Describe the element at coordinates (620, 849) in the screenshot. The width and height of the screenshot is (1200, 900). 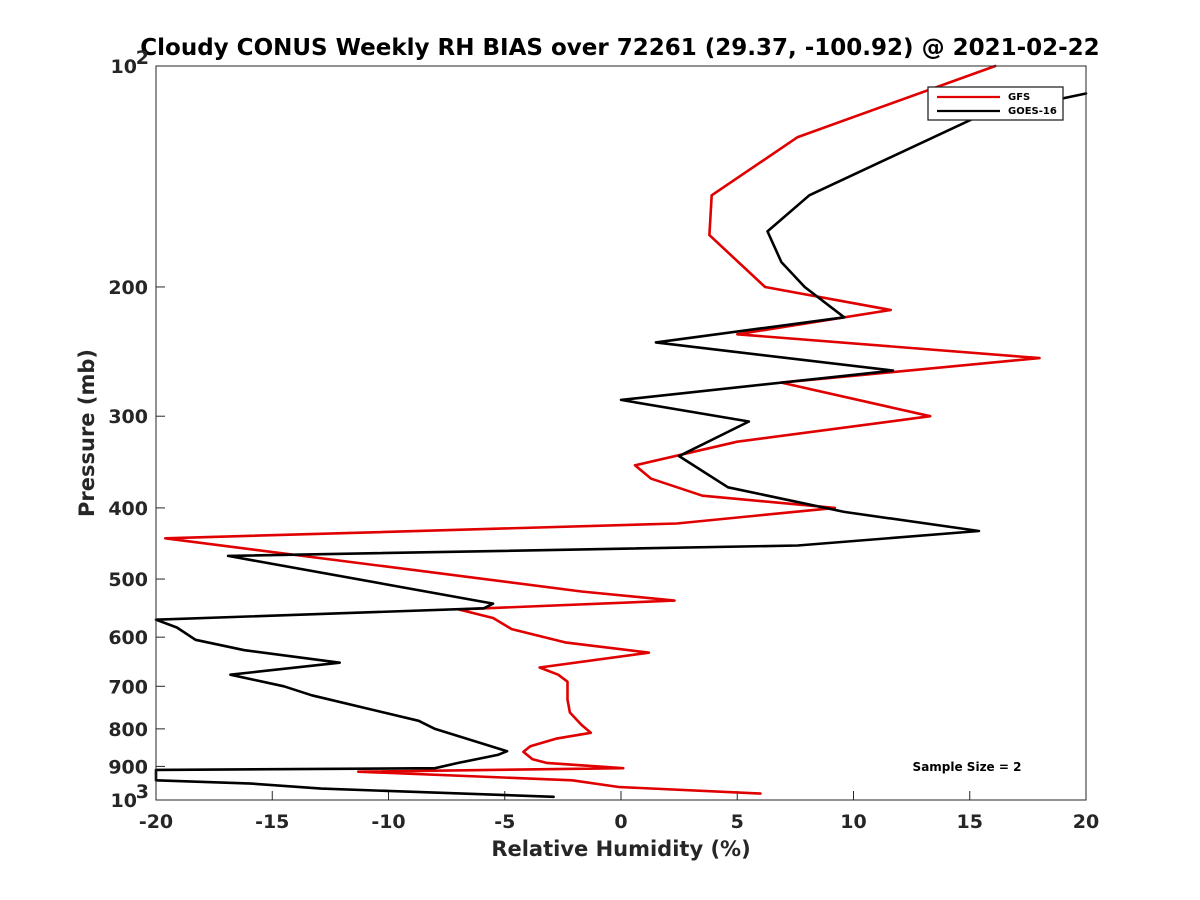
I see `x-axis-label: Relative Humidity (%)` at that location.